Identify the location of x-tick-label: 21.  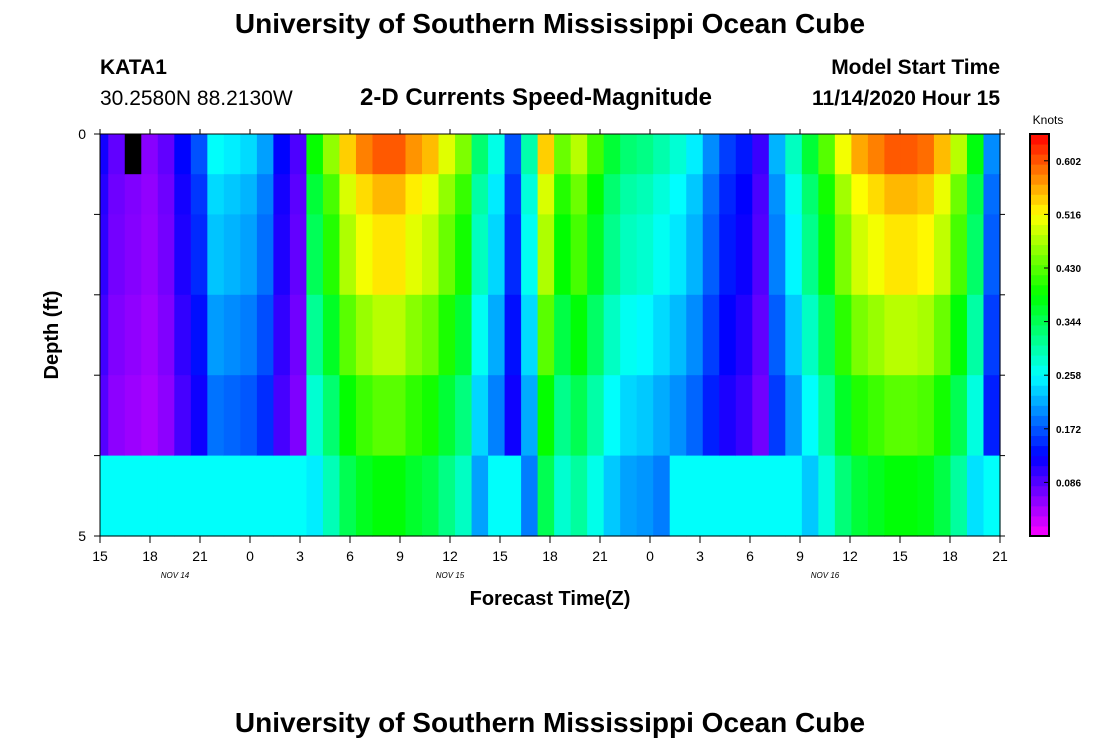
(600, 556).